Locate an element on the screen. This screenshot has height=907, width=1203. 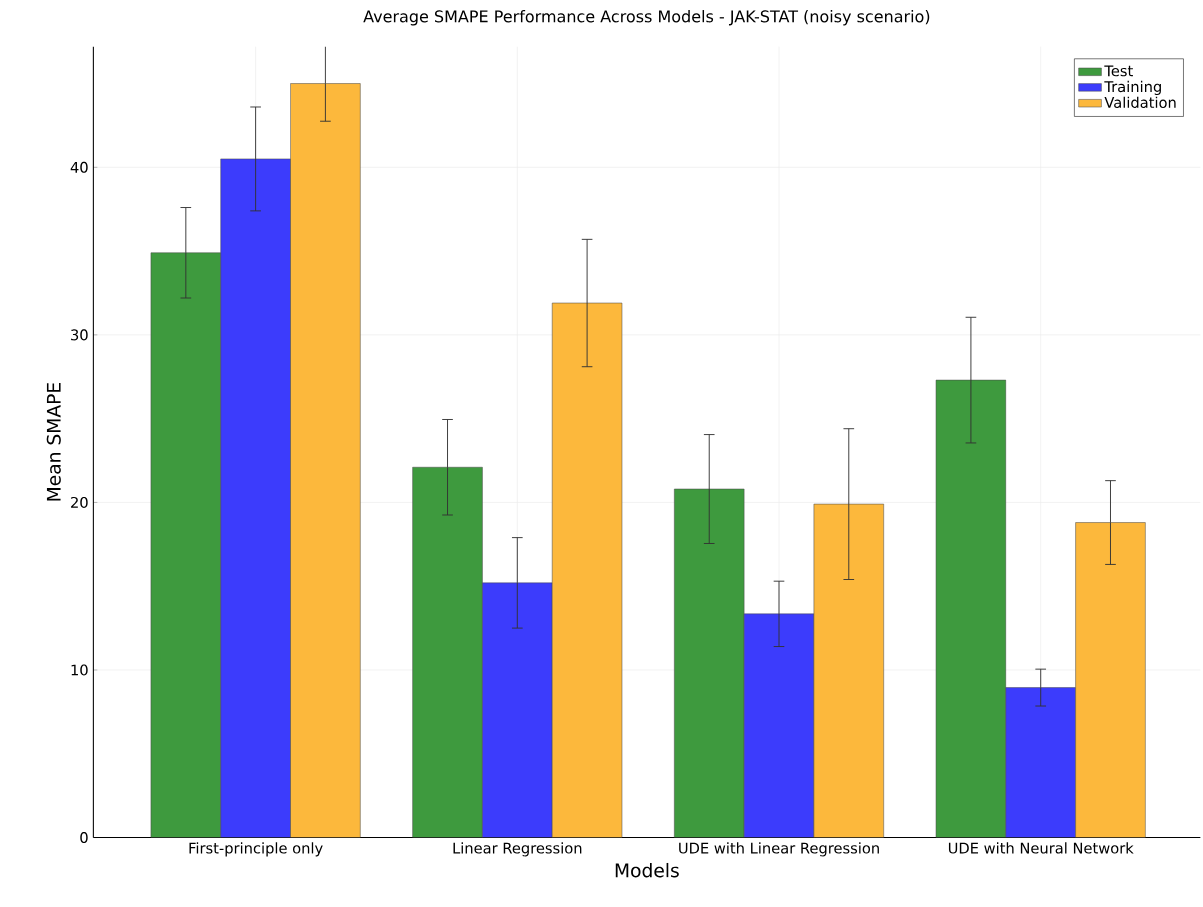
legend-label: Training is located at coordinates (1132, 88).